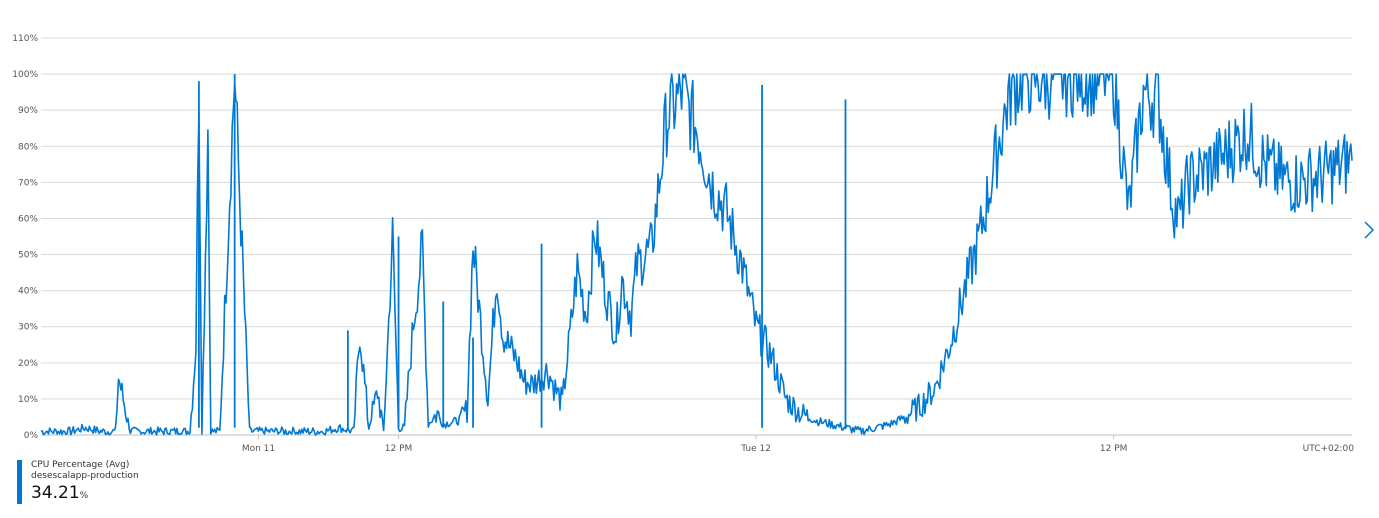  What do you see at coordinates (1329, 449) in the screenshot?
I see `timezone-label: UTC+02:00` at bounding box center [1329, 449].